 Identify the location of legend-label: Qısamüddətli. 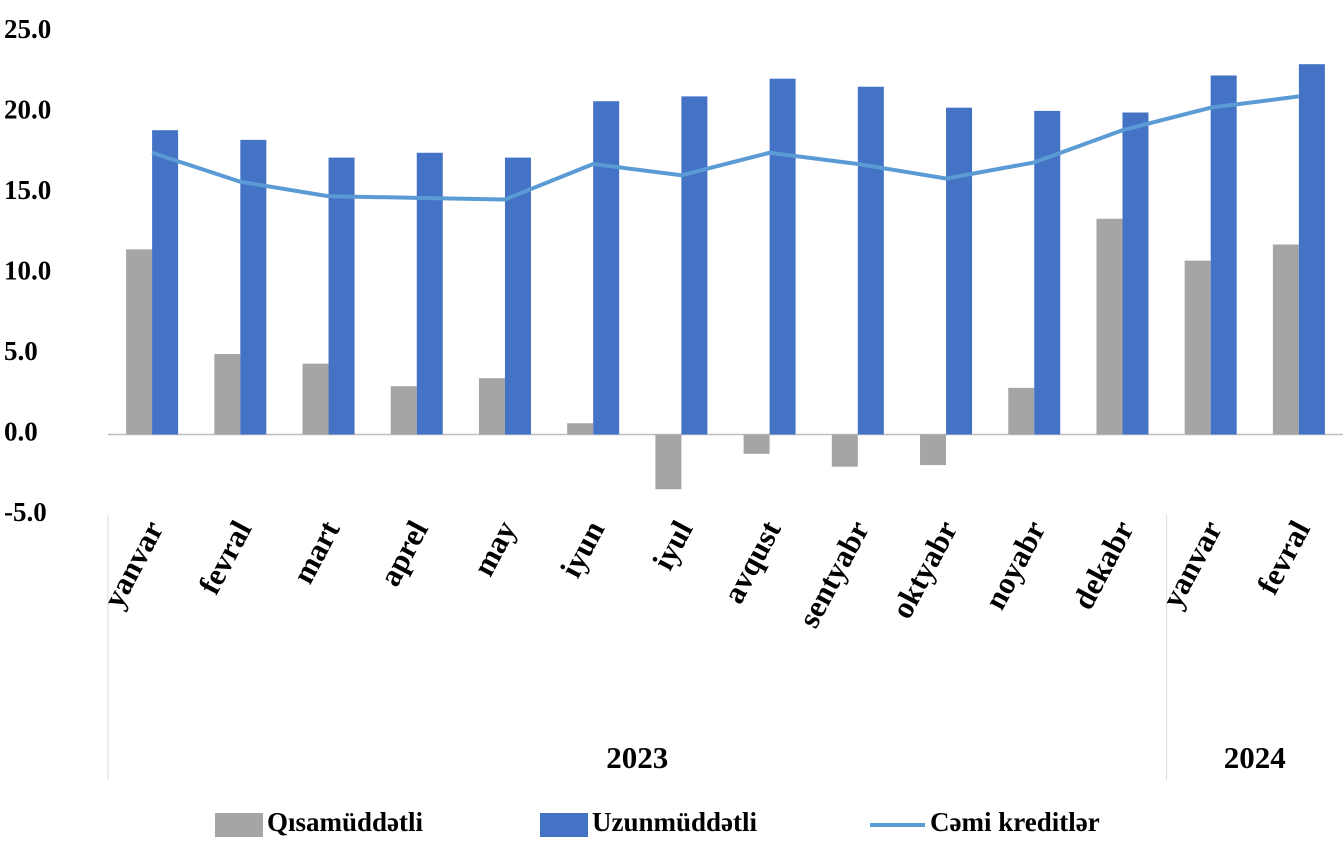
(345, 822).